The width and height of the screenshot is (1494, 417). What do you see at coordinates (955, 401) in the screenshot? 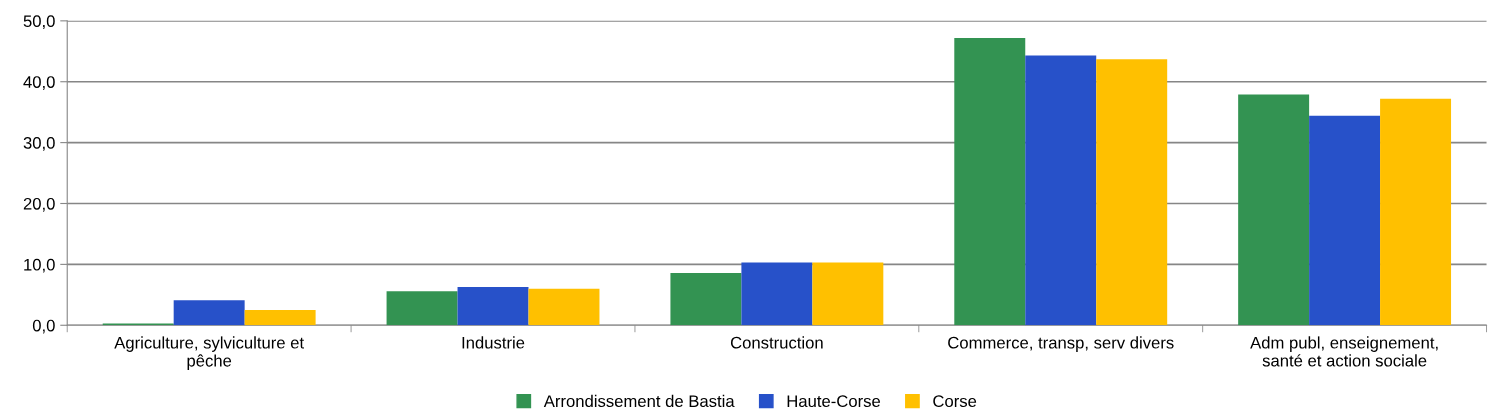
I see `legend-label: Corse` at bounding box center [955, 401].